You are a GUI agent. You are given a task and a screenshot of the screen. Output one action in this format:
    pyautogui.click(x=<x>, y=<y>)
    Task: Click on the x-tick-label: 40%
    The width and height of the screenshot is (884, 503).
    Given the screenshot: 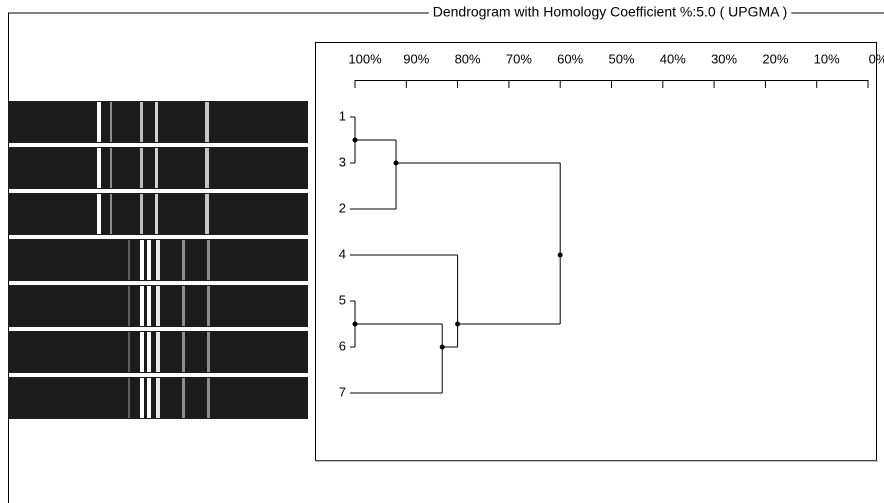 What is the action you would take?
    pyautogui.click(x=673, y=58)
    